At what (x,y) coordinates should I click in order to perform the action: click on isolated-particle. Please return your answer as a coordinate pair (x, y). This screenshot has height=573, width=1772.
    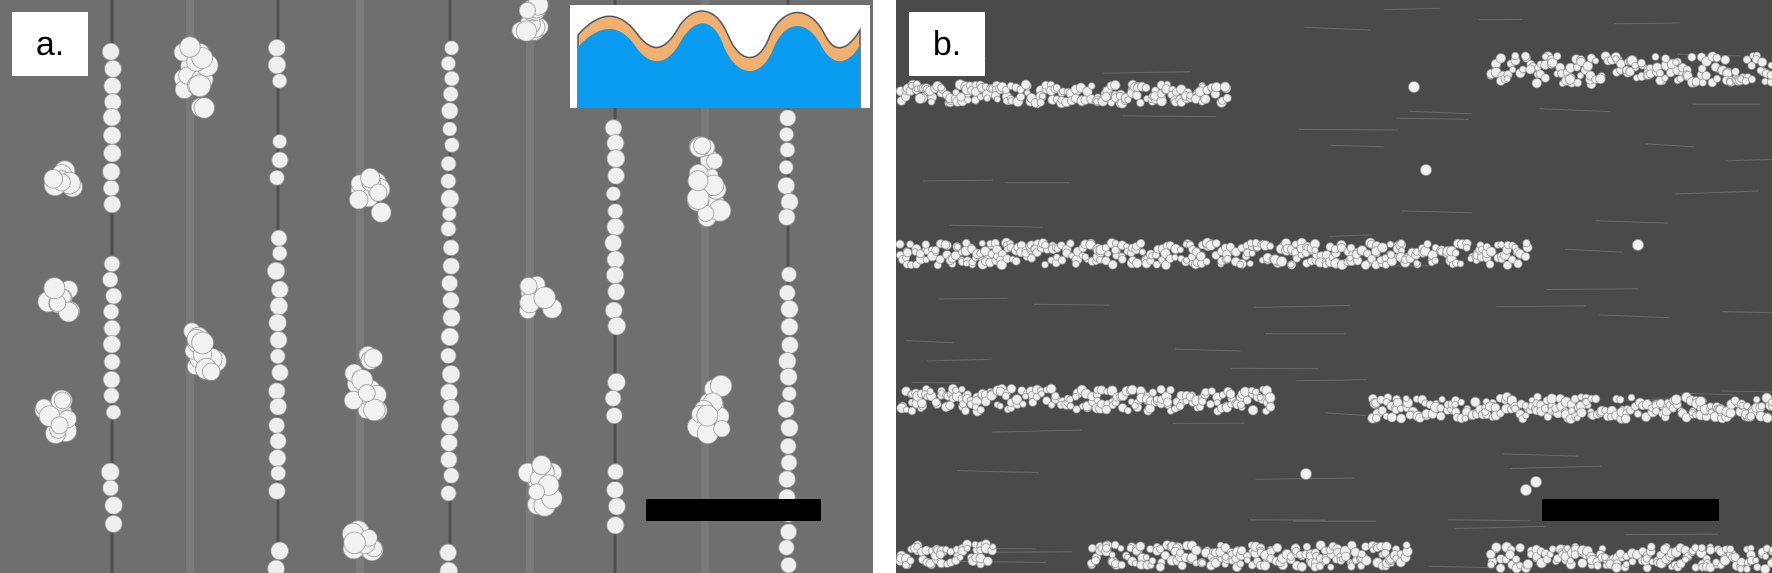
    Looking at the image, I should click on (1638, 245).